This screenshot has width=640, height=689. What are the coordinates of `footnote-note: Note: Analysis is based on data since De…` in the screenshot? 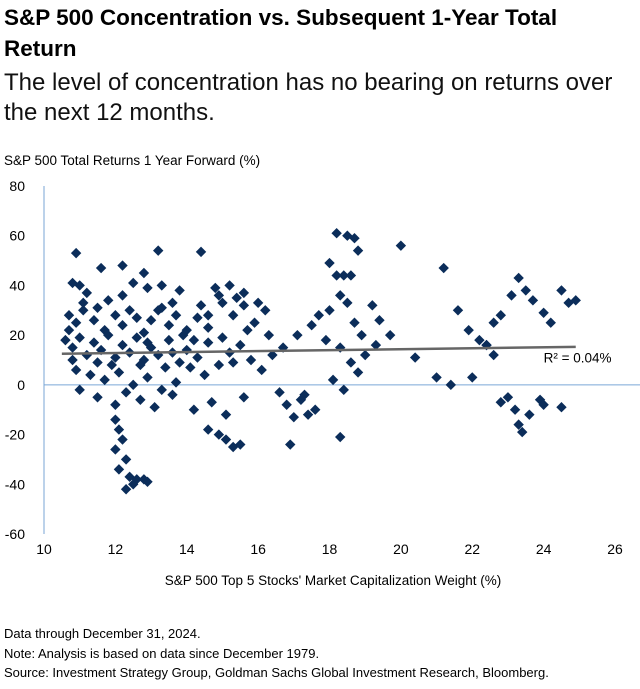 It's located at (162, 653).